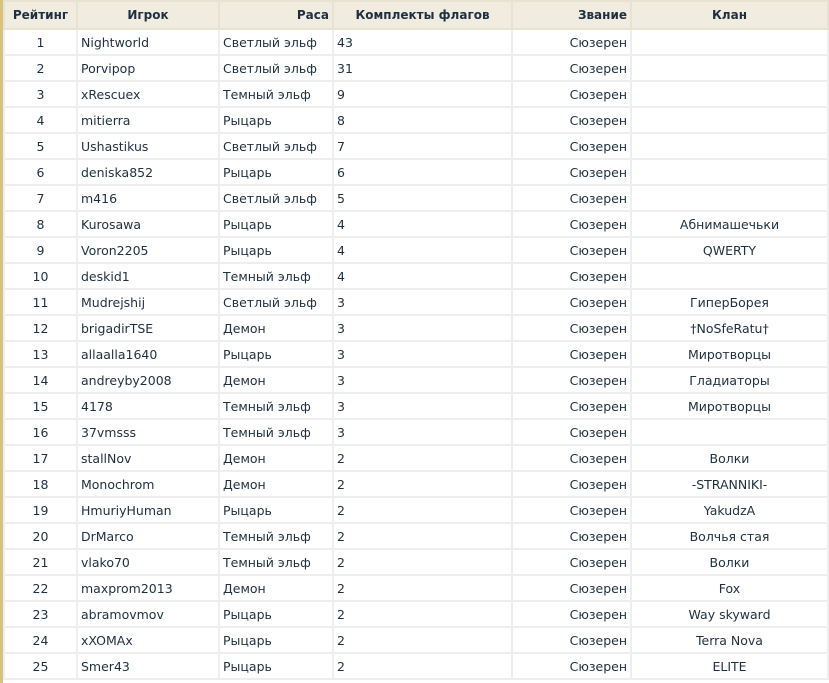 The height and width of the screenshot is (683, 829). What do you see at coordinates (148, 536) in the screenshot?
I see `player-cell: DrMarco` at bounding box center [148, 536].